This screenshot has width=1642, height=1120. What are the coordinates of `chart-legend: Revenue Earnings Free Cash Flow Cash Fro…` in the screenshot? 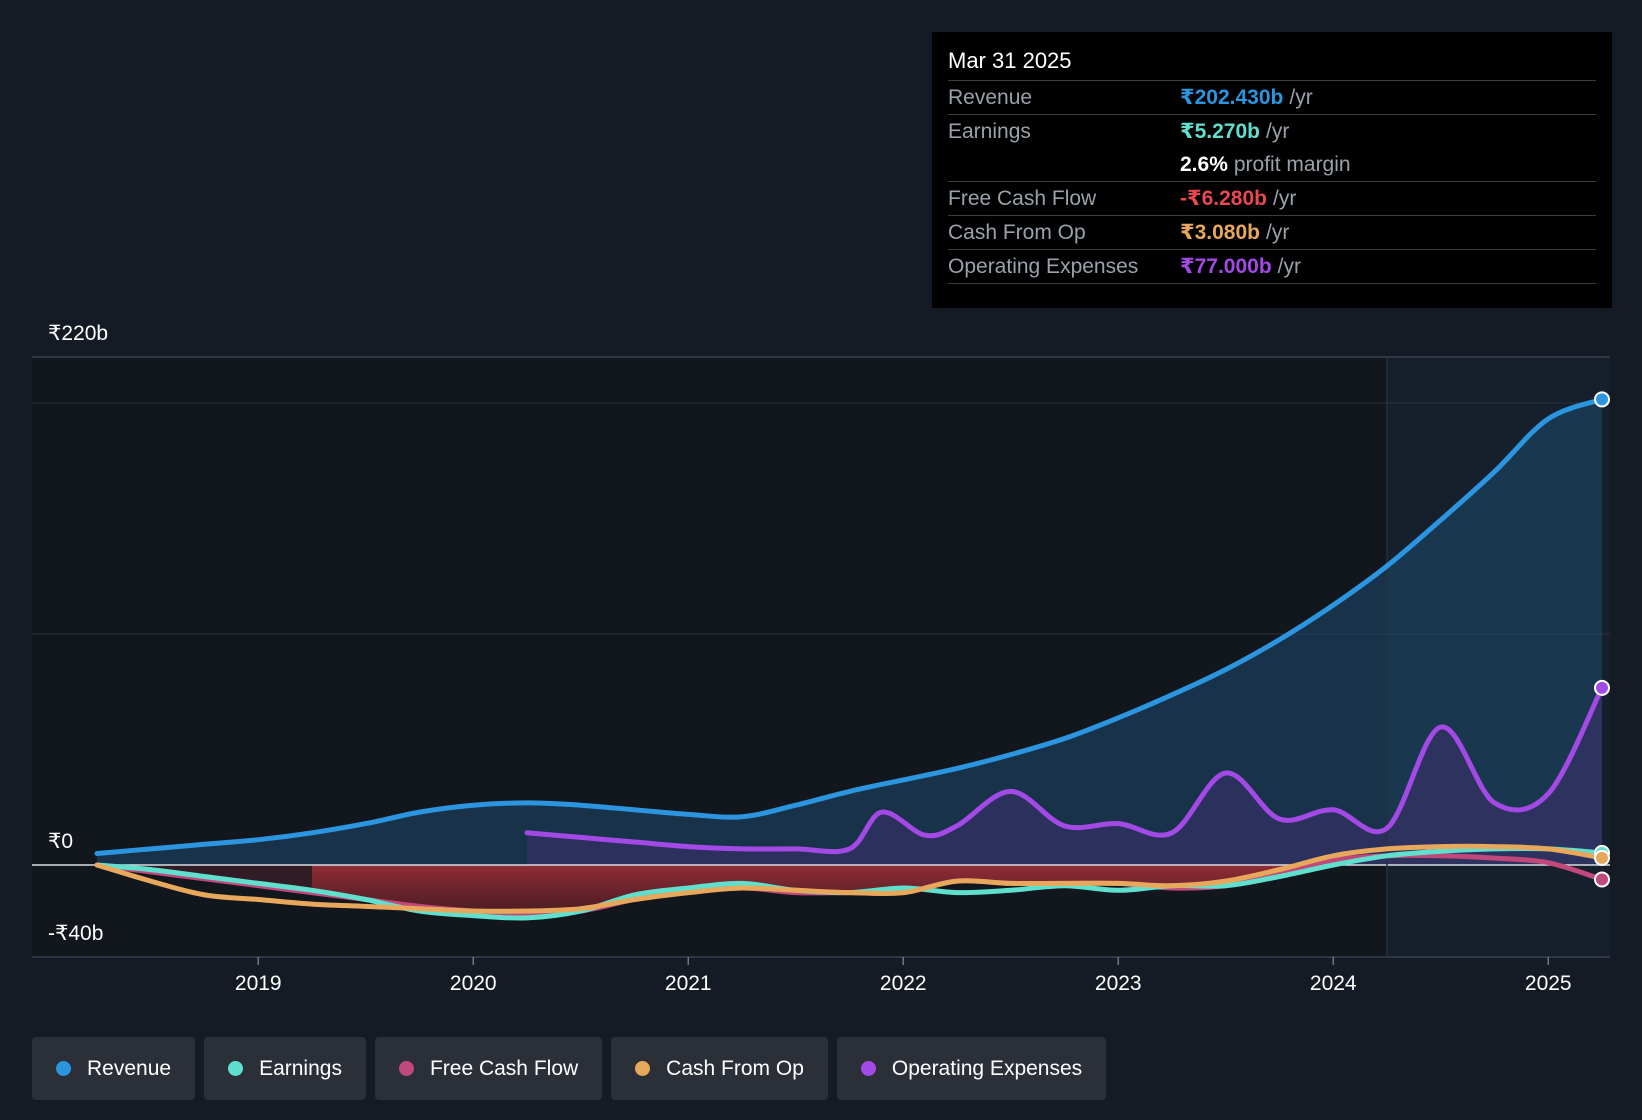 It's located at (569, 1068).